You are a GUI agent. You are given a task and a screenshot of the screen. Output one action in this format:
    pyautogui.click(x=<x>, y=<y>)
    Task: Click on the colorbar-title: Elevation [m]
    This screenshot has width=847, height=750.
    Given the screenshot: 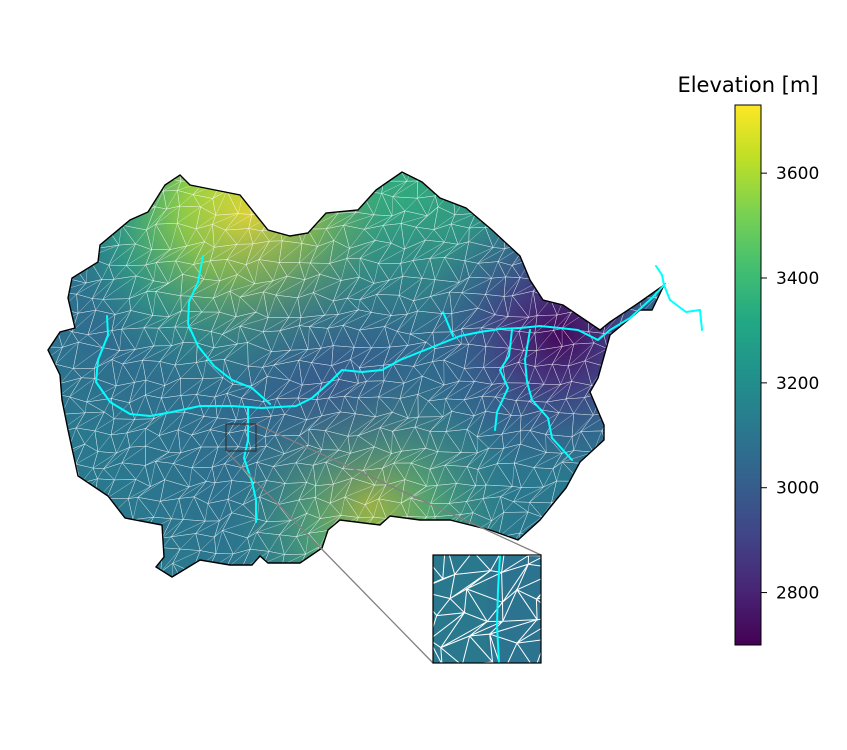 What is the action you would take?
    pyautogui.click(x=747, y=85)
    